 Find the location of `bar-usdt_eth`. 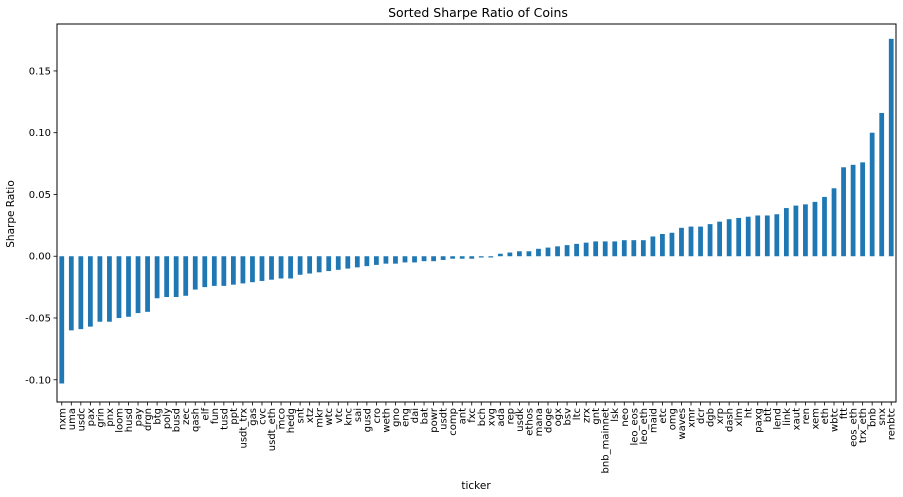

bar-usdt_eth is located at coordinates (271, 268).